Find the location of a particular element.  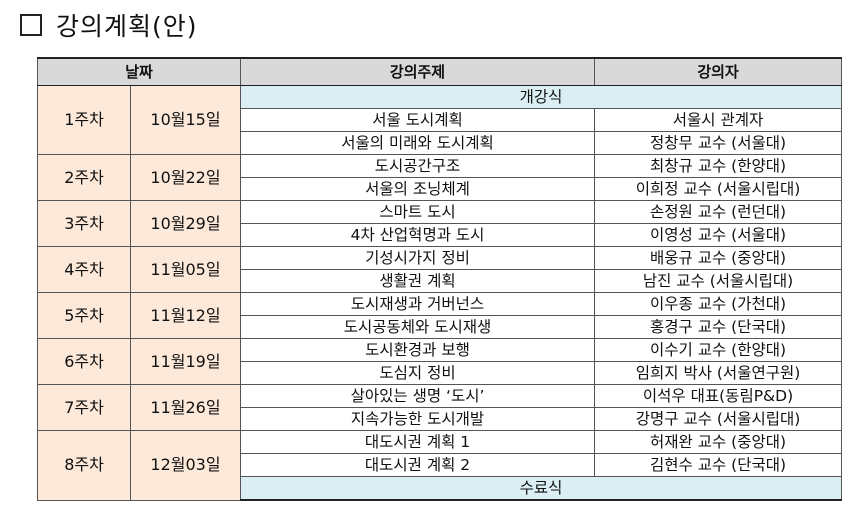

table-row: 서울 도시계획 서울시 관계자 is located at coordinates (440, 120).